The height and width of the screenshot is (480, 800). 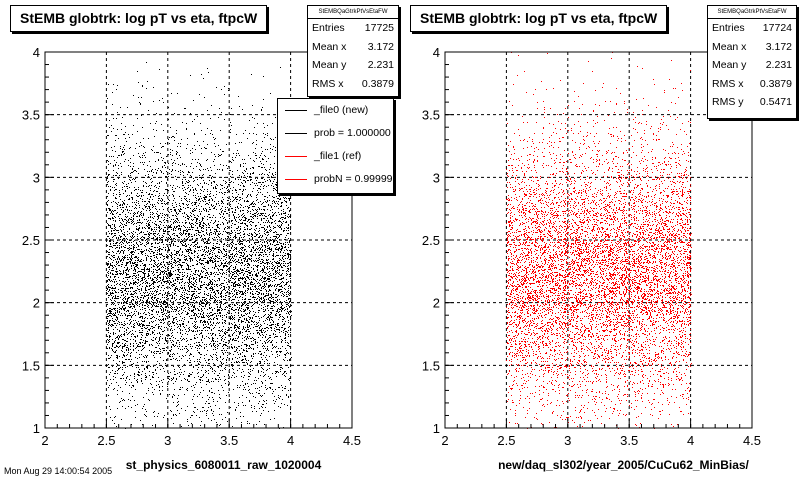 I want to click on timestamp-footer: Mon Aug 29 14:00:54 2005, so click(x=58, y=471).